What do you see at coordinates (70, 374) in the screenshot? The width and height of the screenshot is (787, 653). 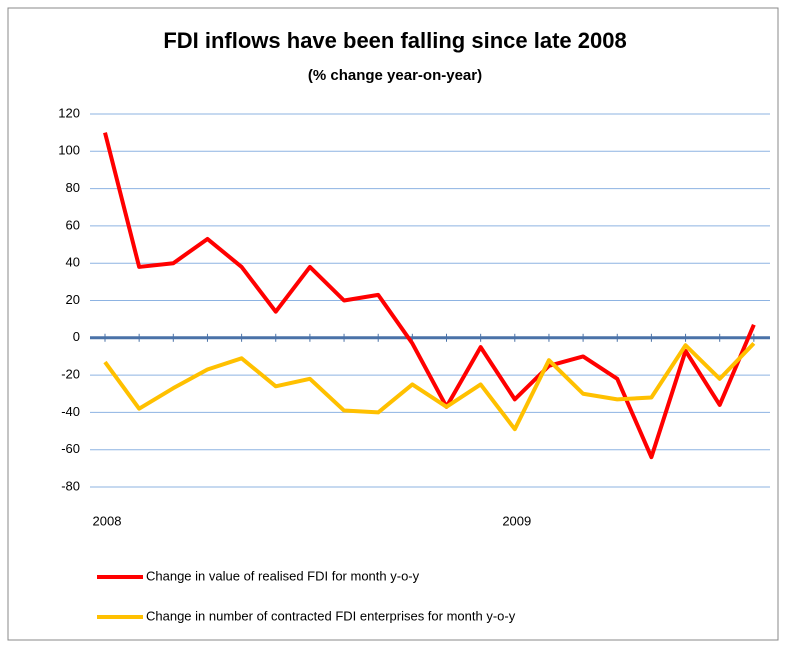 I see `y-tick-label: -20` at bounding box center [70, 374].